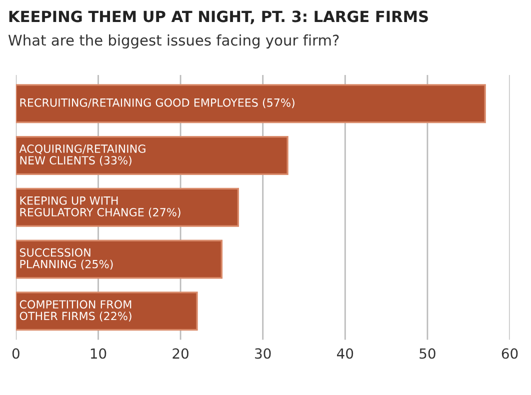 The height and width of the screenshot is (395, 531). What do you see at coordinates (173, 41) in the screenshot?
I see `chart-subtitle: What are the biggest issues facing your firm?` at bounding box center [173, 41].